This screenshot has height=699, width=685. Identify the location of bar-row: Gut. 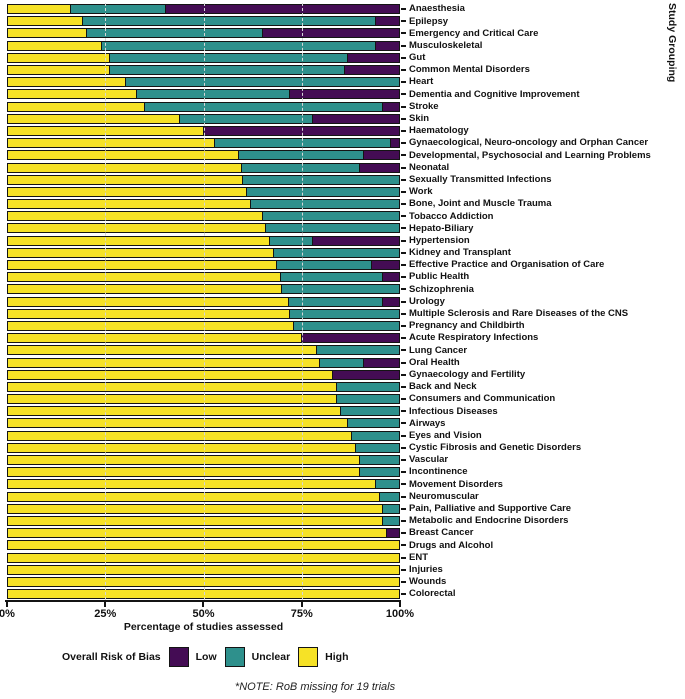
(216, 58).